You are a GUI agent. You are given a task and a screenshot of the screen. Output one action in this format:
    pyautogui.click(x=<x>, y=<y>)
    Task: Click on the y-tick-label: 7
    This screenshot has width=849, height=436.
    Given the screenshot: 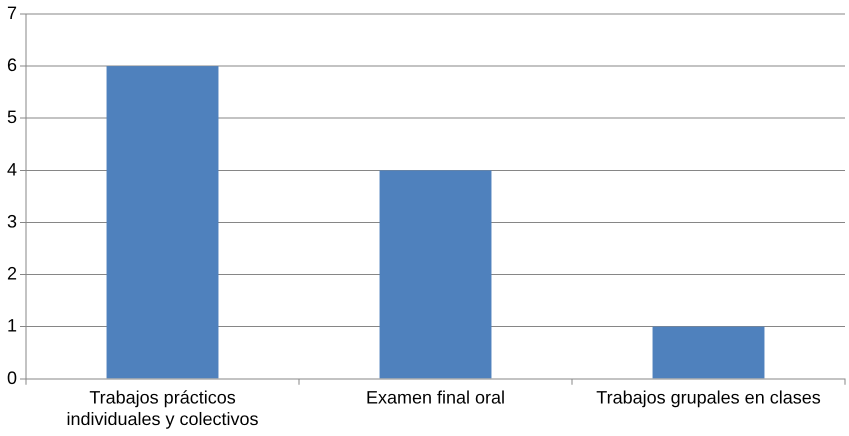 What is the action you would take?
    pyautogui.click(x=12, y=12)
    